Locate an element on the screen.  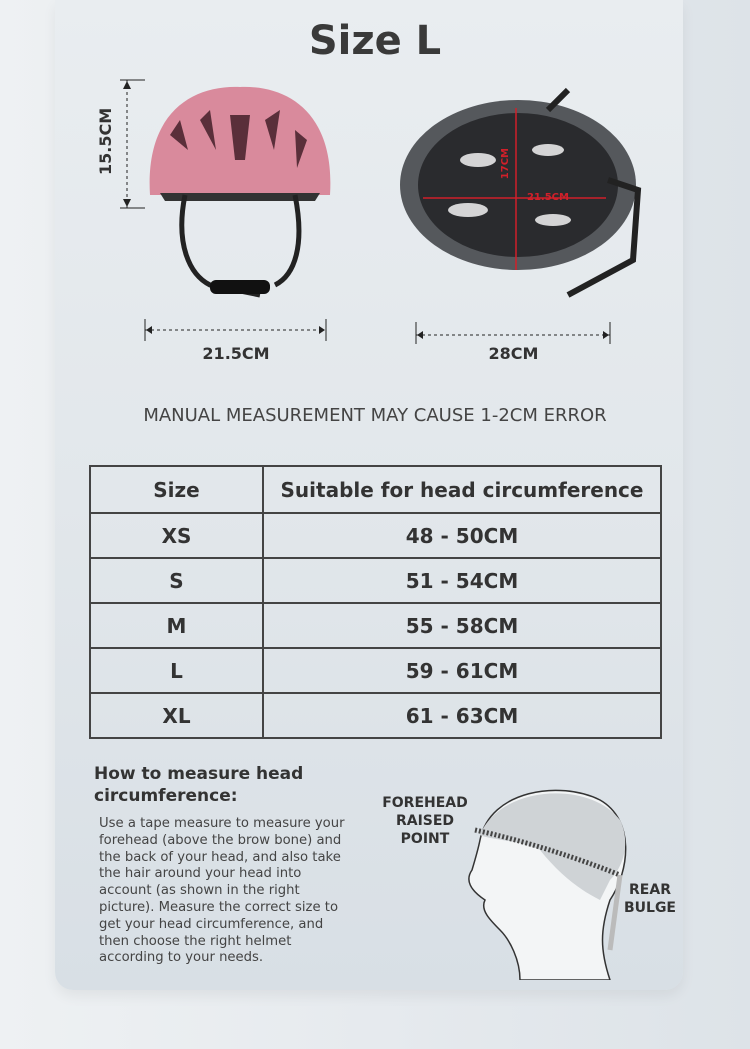
table-row: XL 61 - 63CM is located at coordinates (375, 715).